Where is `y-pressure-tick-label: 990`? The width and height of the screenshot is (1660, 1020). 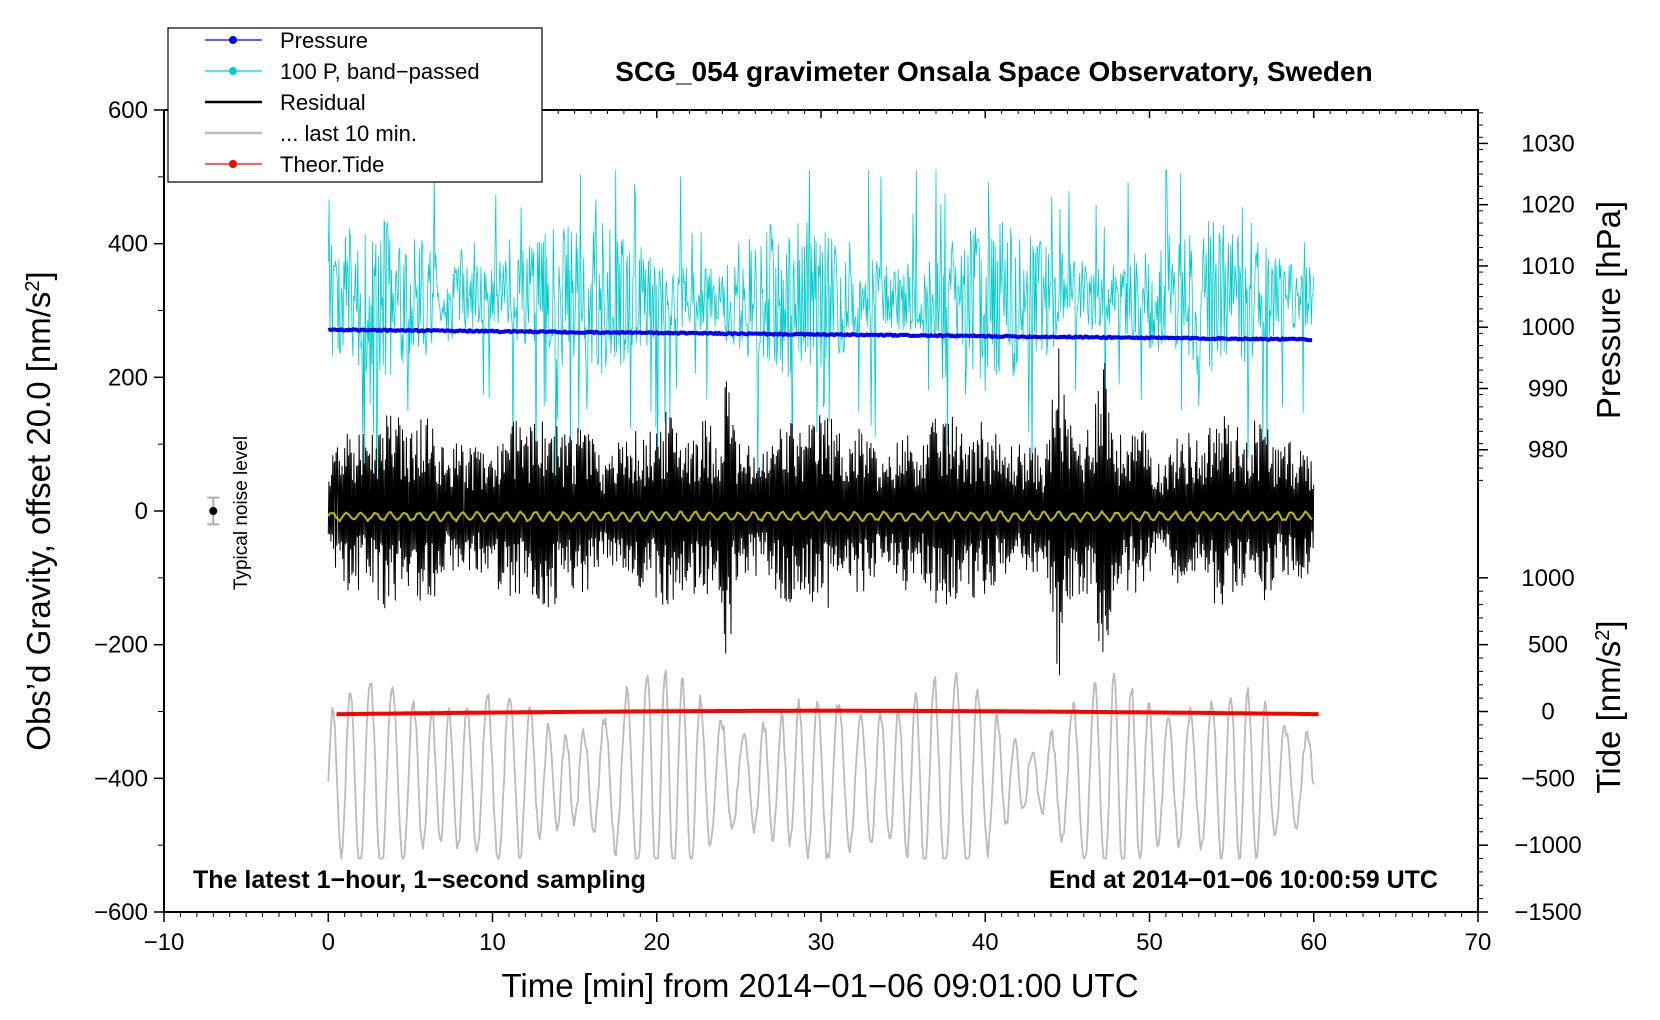
y-pressure-tick-label: 990 is located at coordinates (1548, 388).